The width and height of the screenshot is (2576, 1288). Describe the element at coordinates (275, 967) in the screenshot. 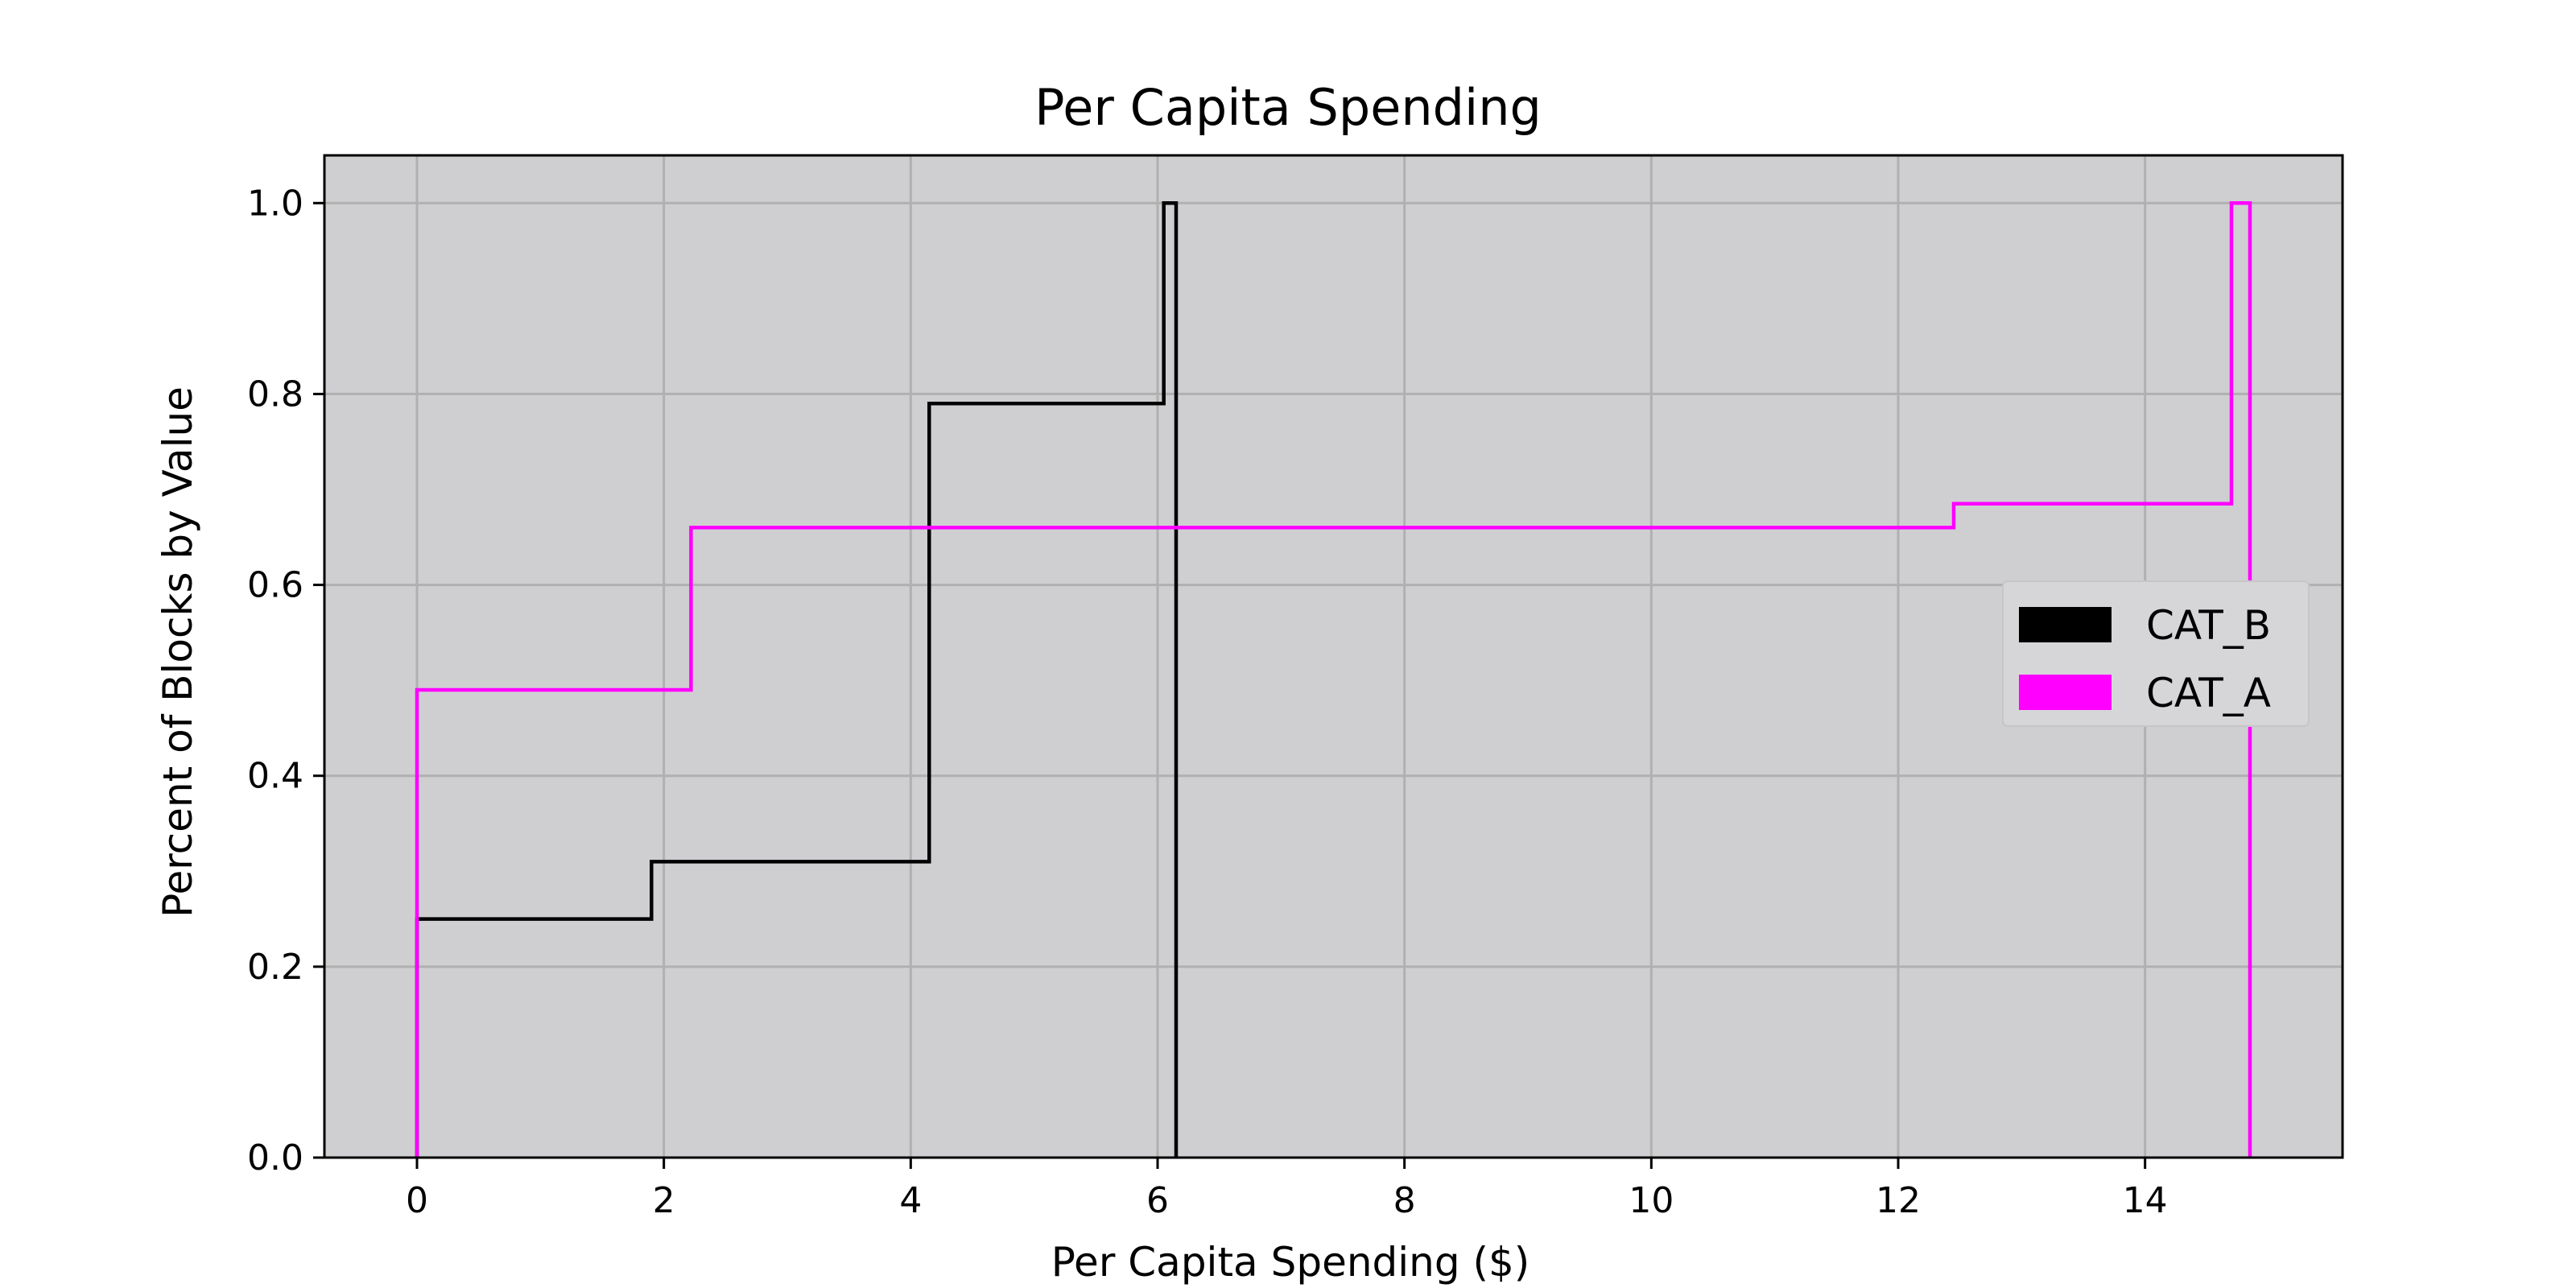

I see `y-tick-label: 0.2` at that location.